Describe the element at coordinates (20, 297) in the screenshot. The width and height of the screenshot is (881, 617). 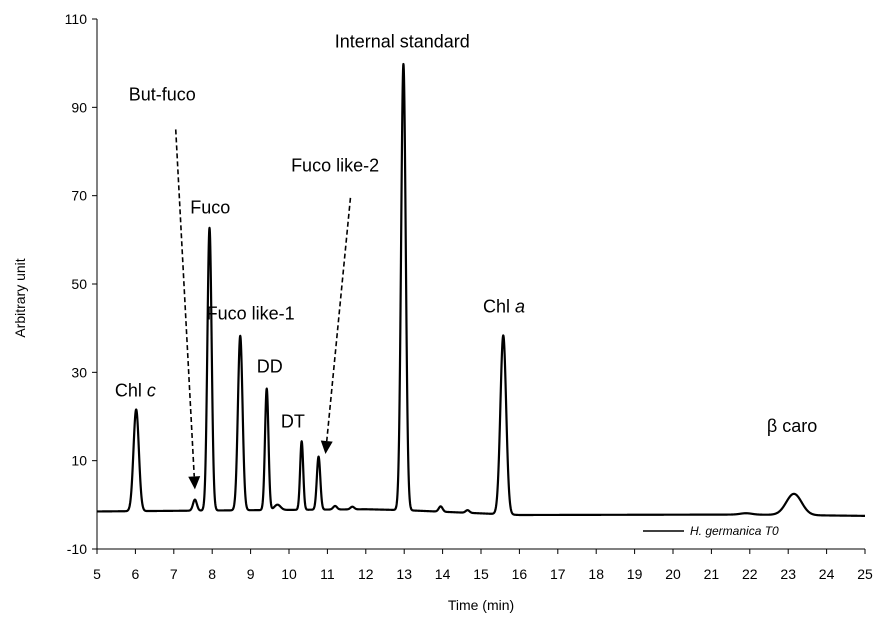
I see `y-axis-title: Arbitrary unit` at that location.